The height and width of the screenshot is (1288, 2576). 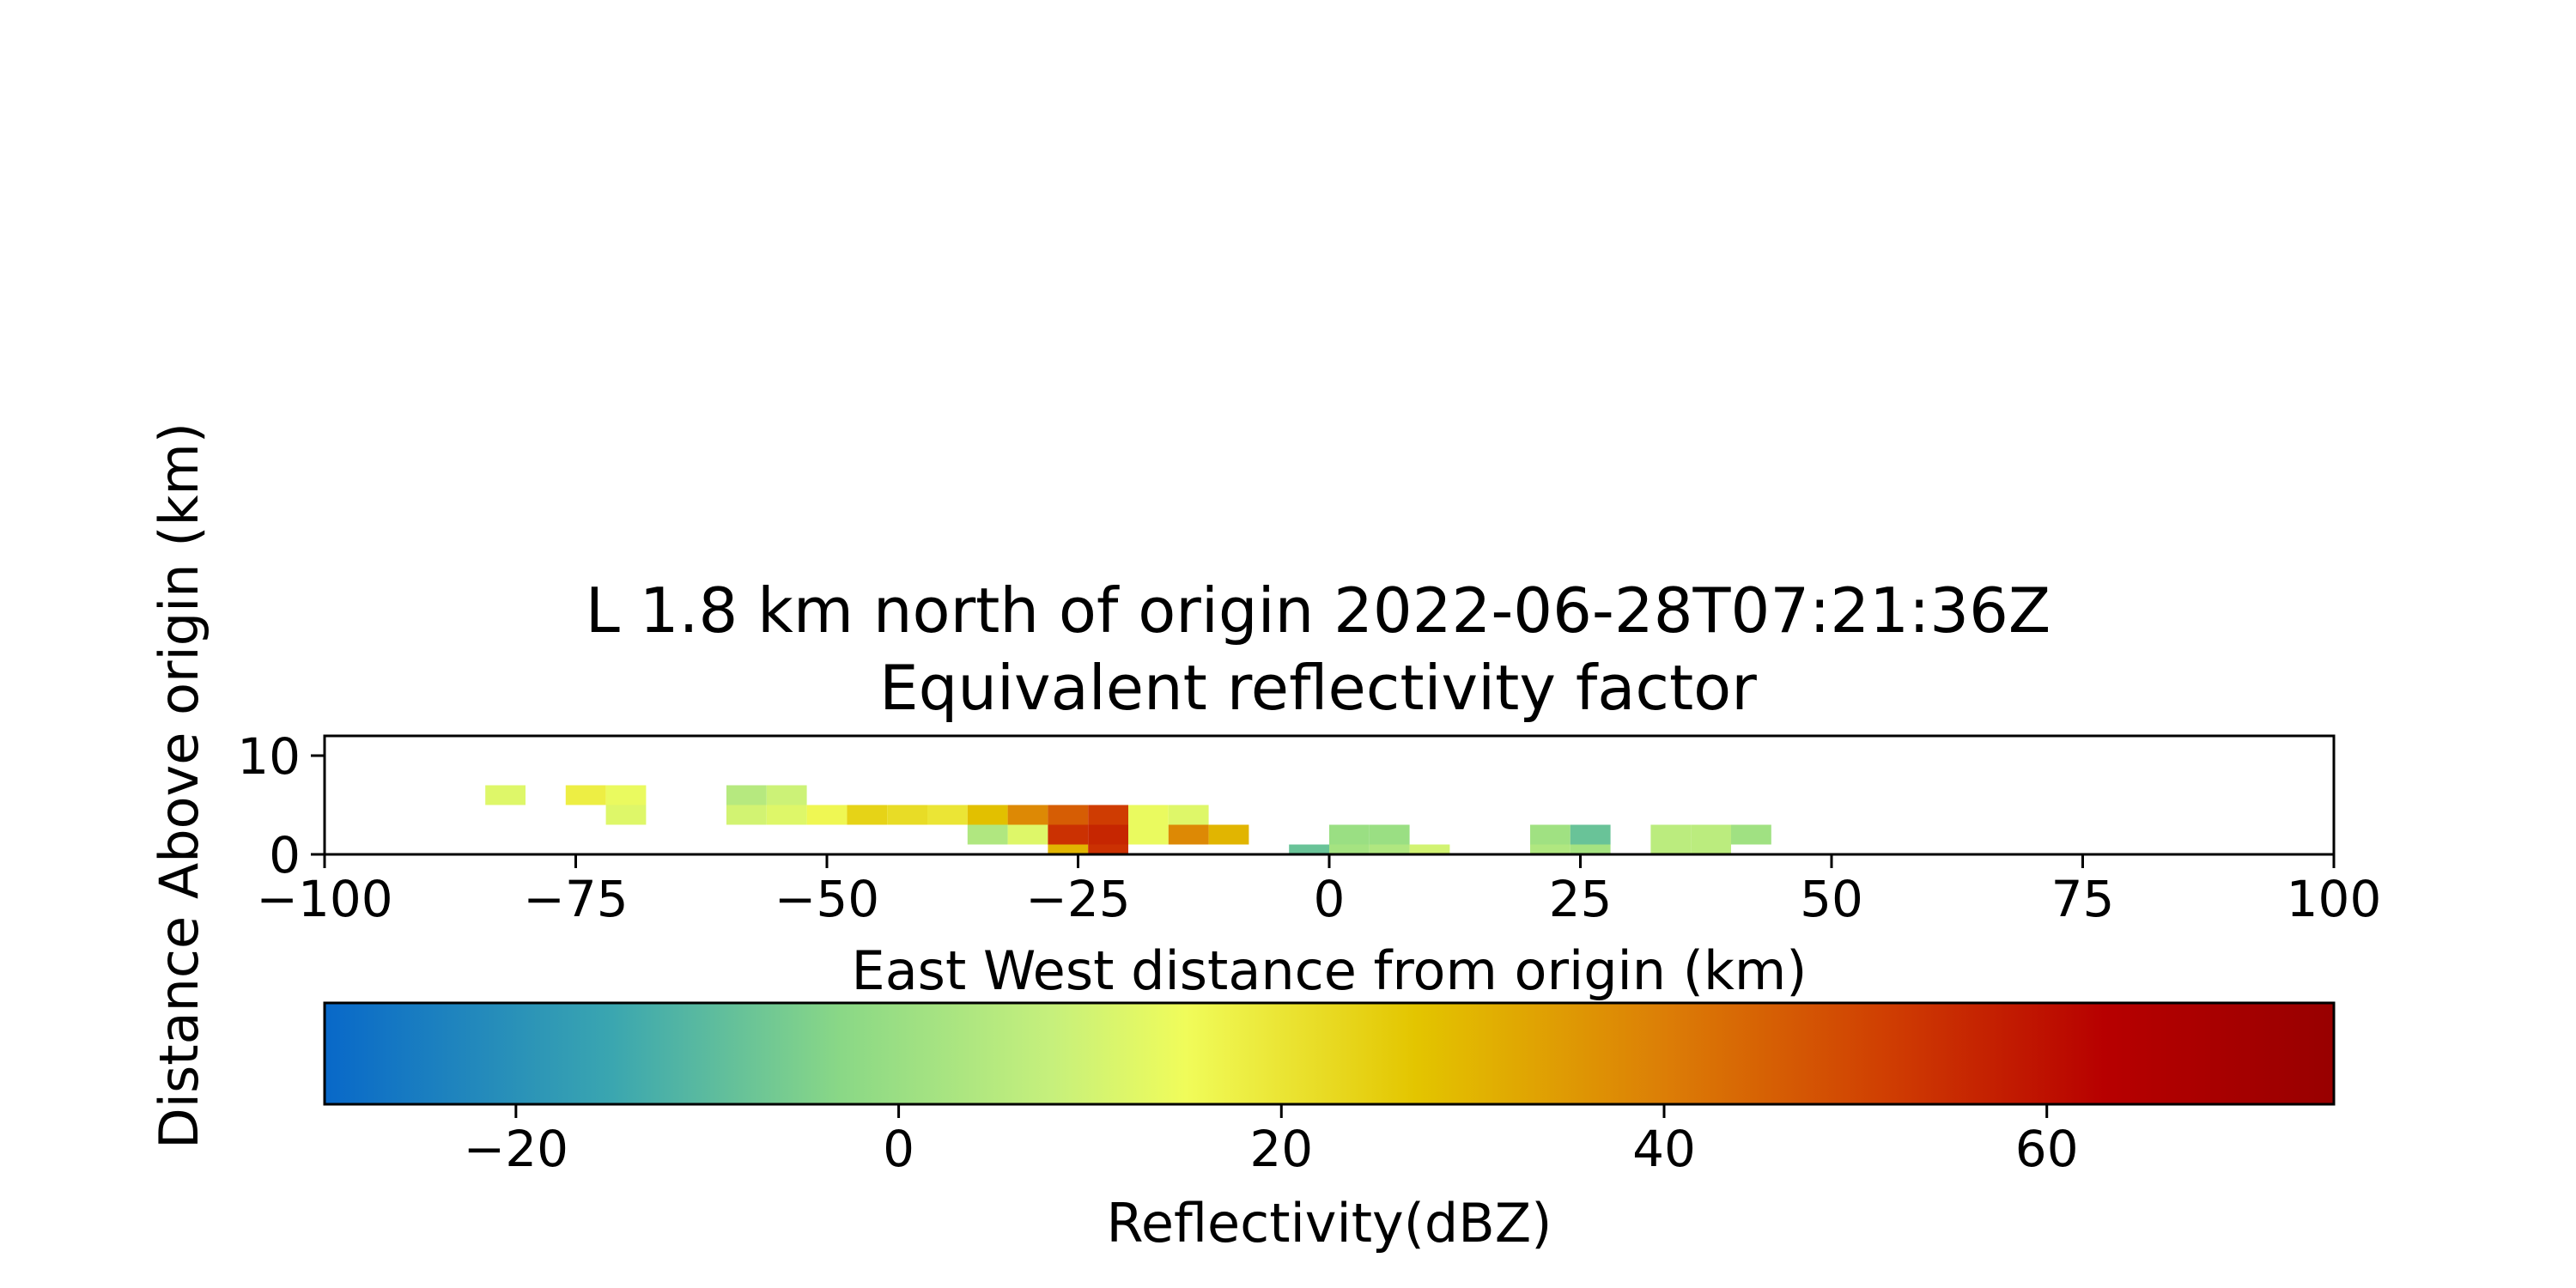 I want to click on colorbar, so click(x=1330, y=1053).